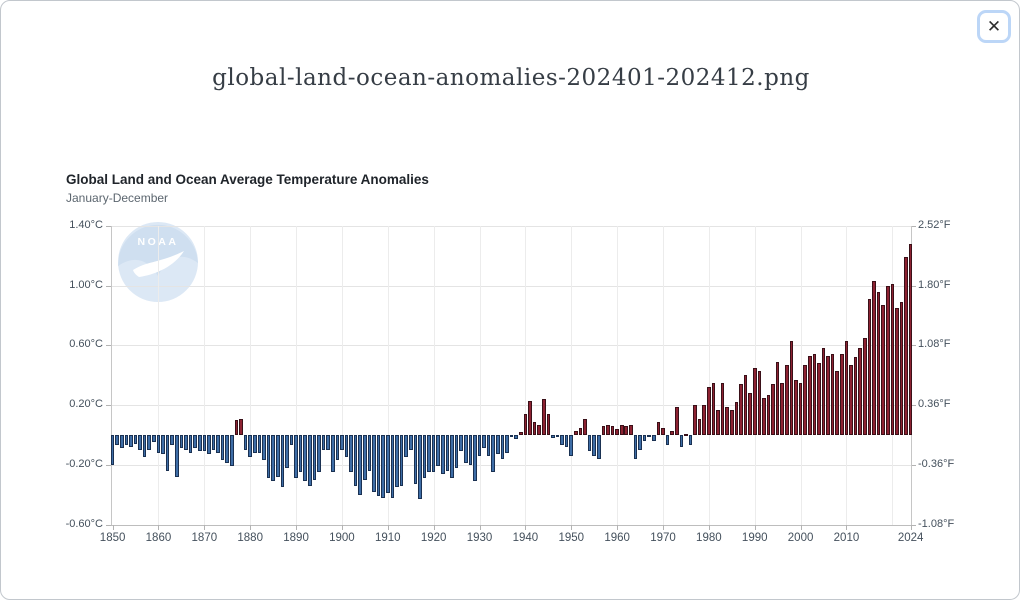  Describe the element at coordinates (617, 432) in the screenshot. I see `bar-1960` at that location.